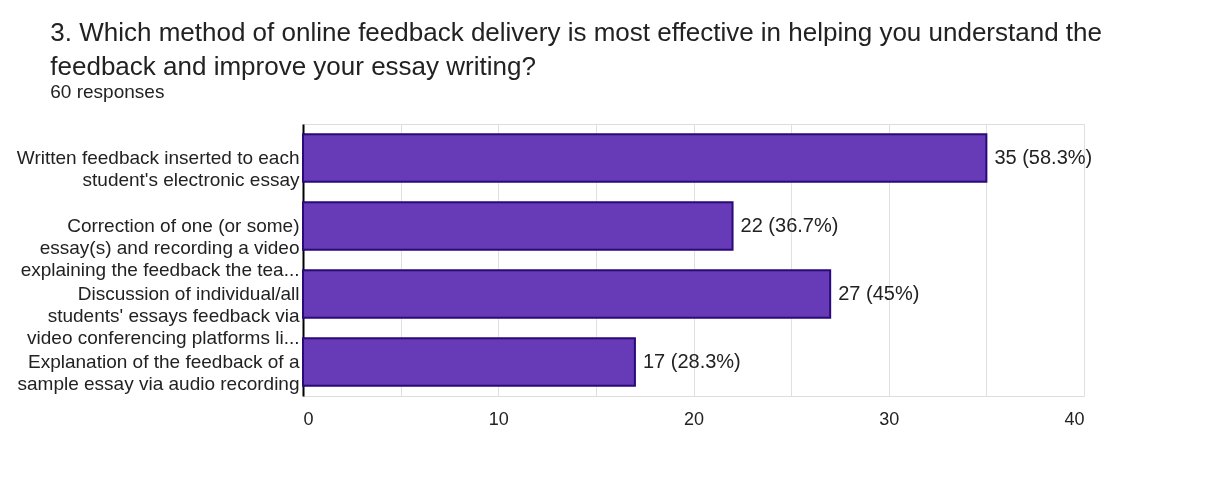  I want to click on data-label: 22 (36.7%), so click(789, 225).